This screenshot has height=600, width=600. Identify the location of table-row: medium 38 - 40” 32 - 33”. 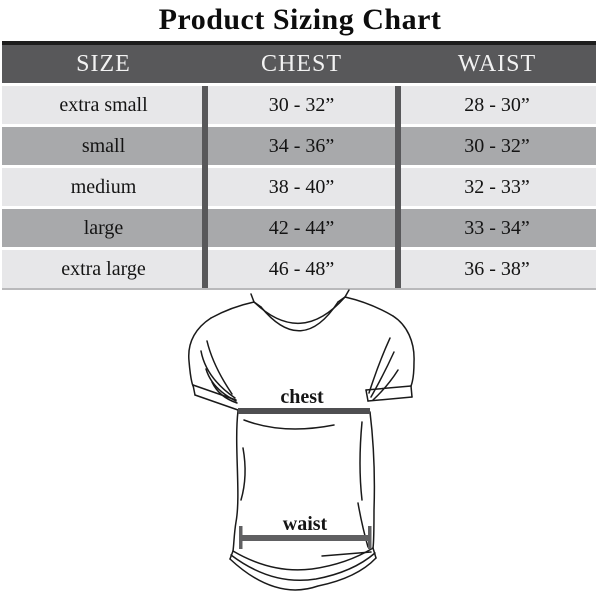
(299, 187).